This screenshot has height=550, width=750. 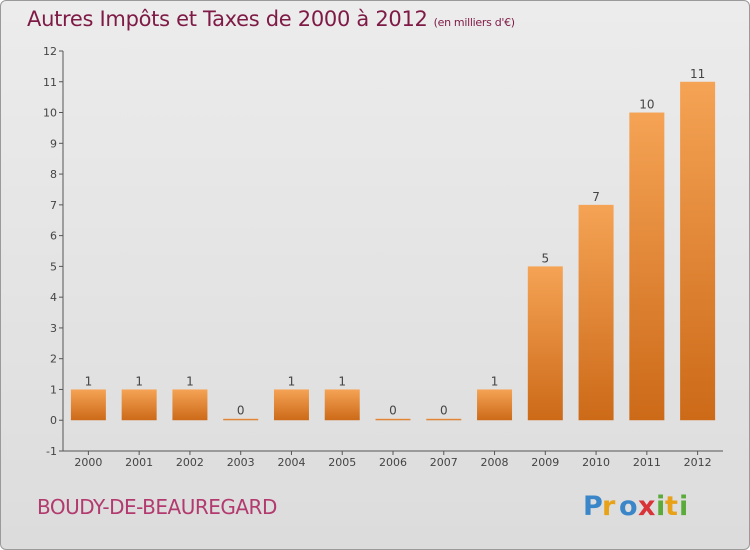 What do you see at coordinates (53, 174) in the screenshot?
I see `y-tick-label: 8` at bounding box center [53, 174].